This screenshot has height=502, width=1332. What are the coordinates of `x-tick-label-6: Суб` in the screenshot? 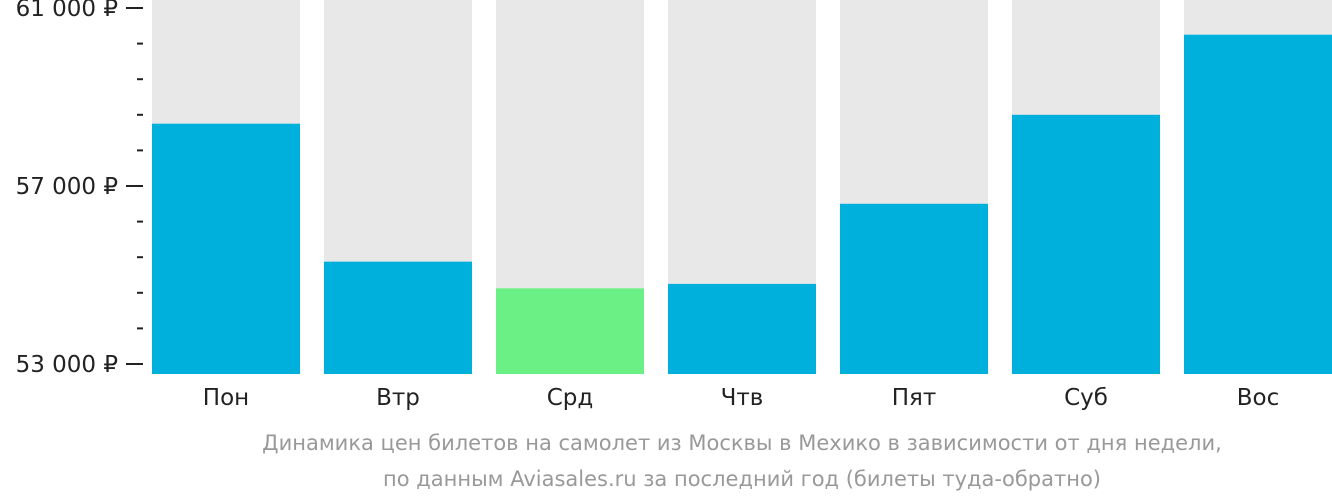 It's located at (1086, 398).